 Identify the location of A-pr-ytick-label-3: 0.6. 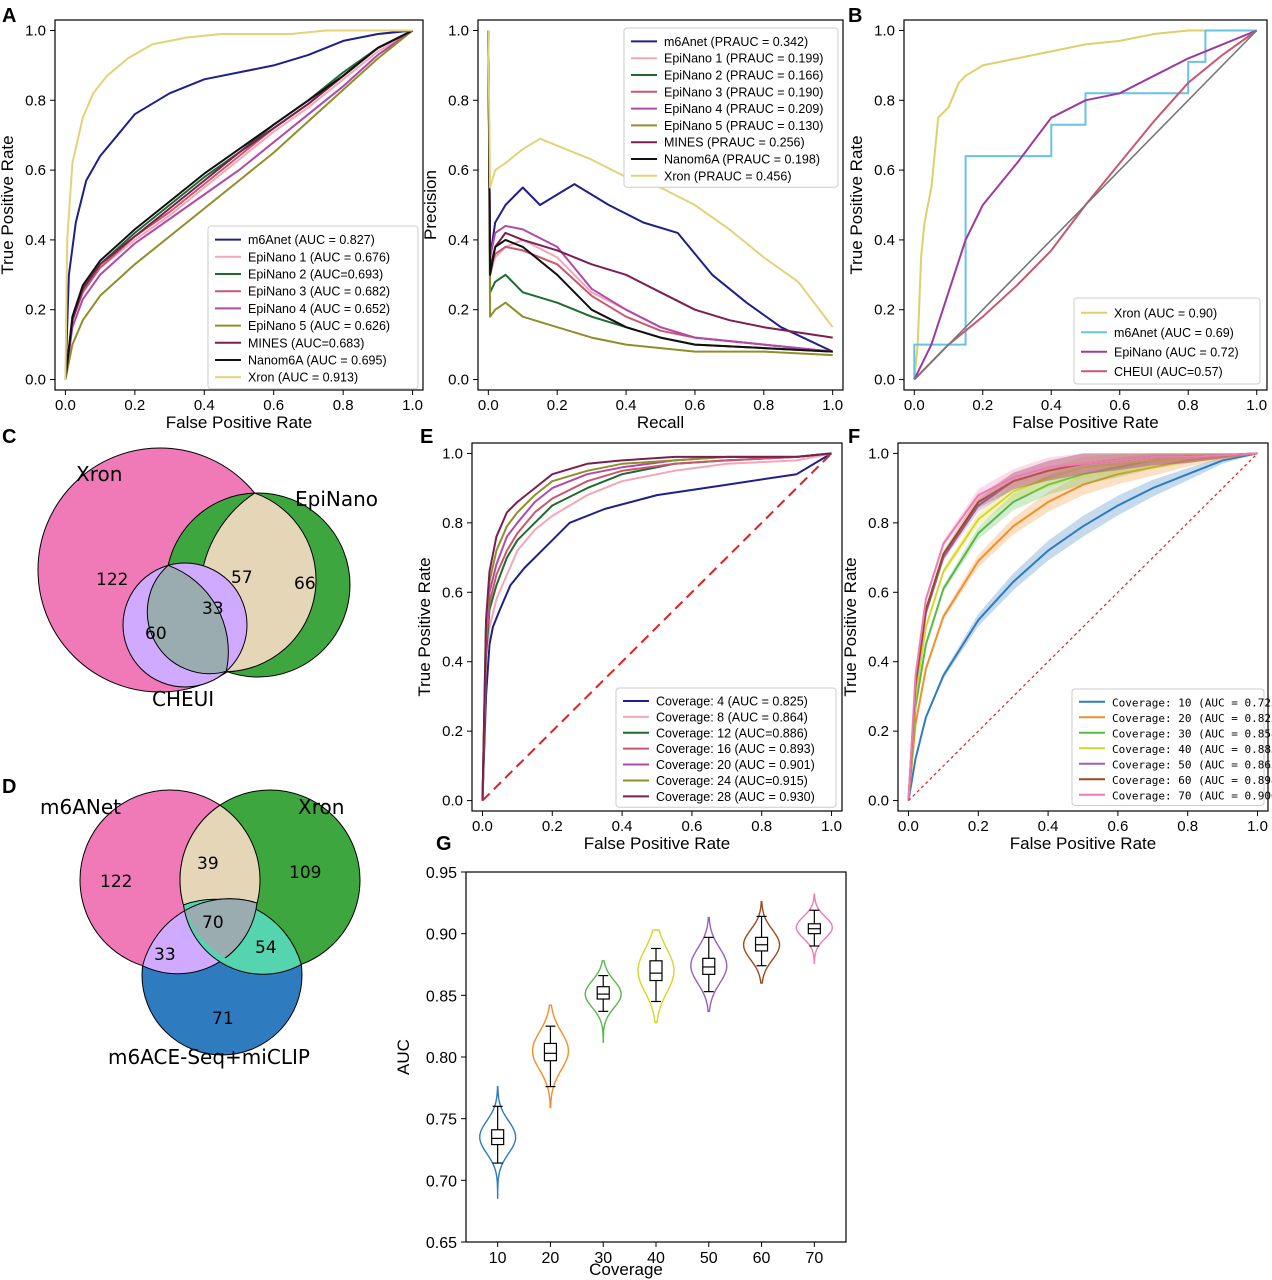
(458, 170).